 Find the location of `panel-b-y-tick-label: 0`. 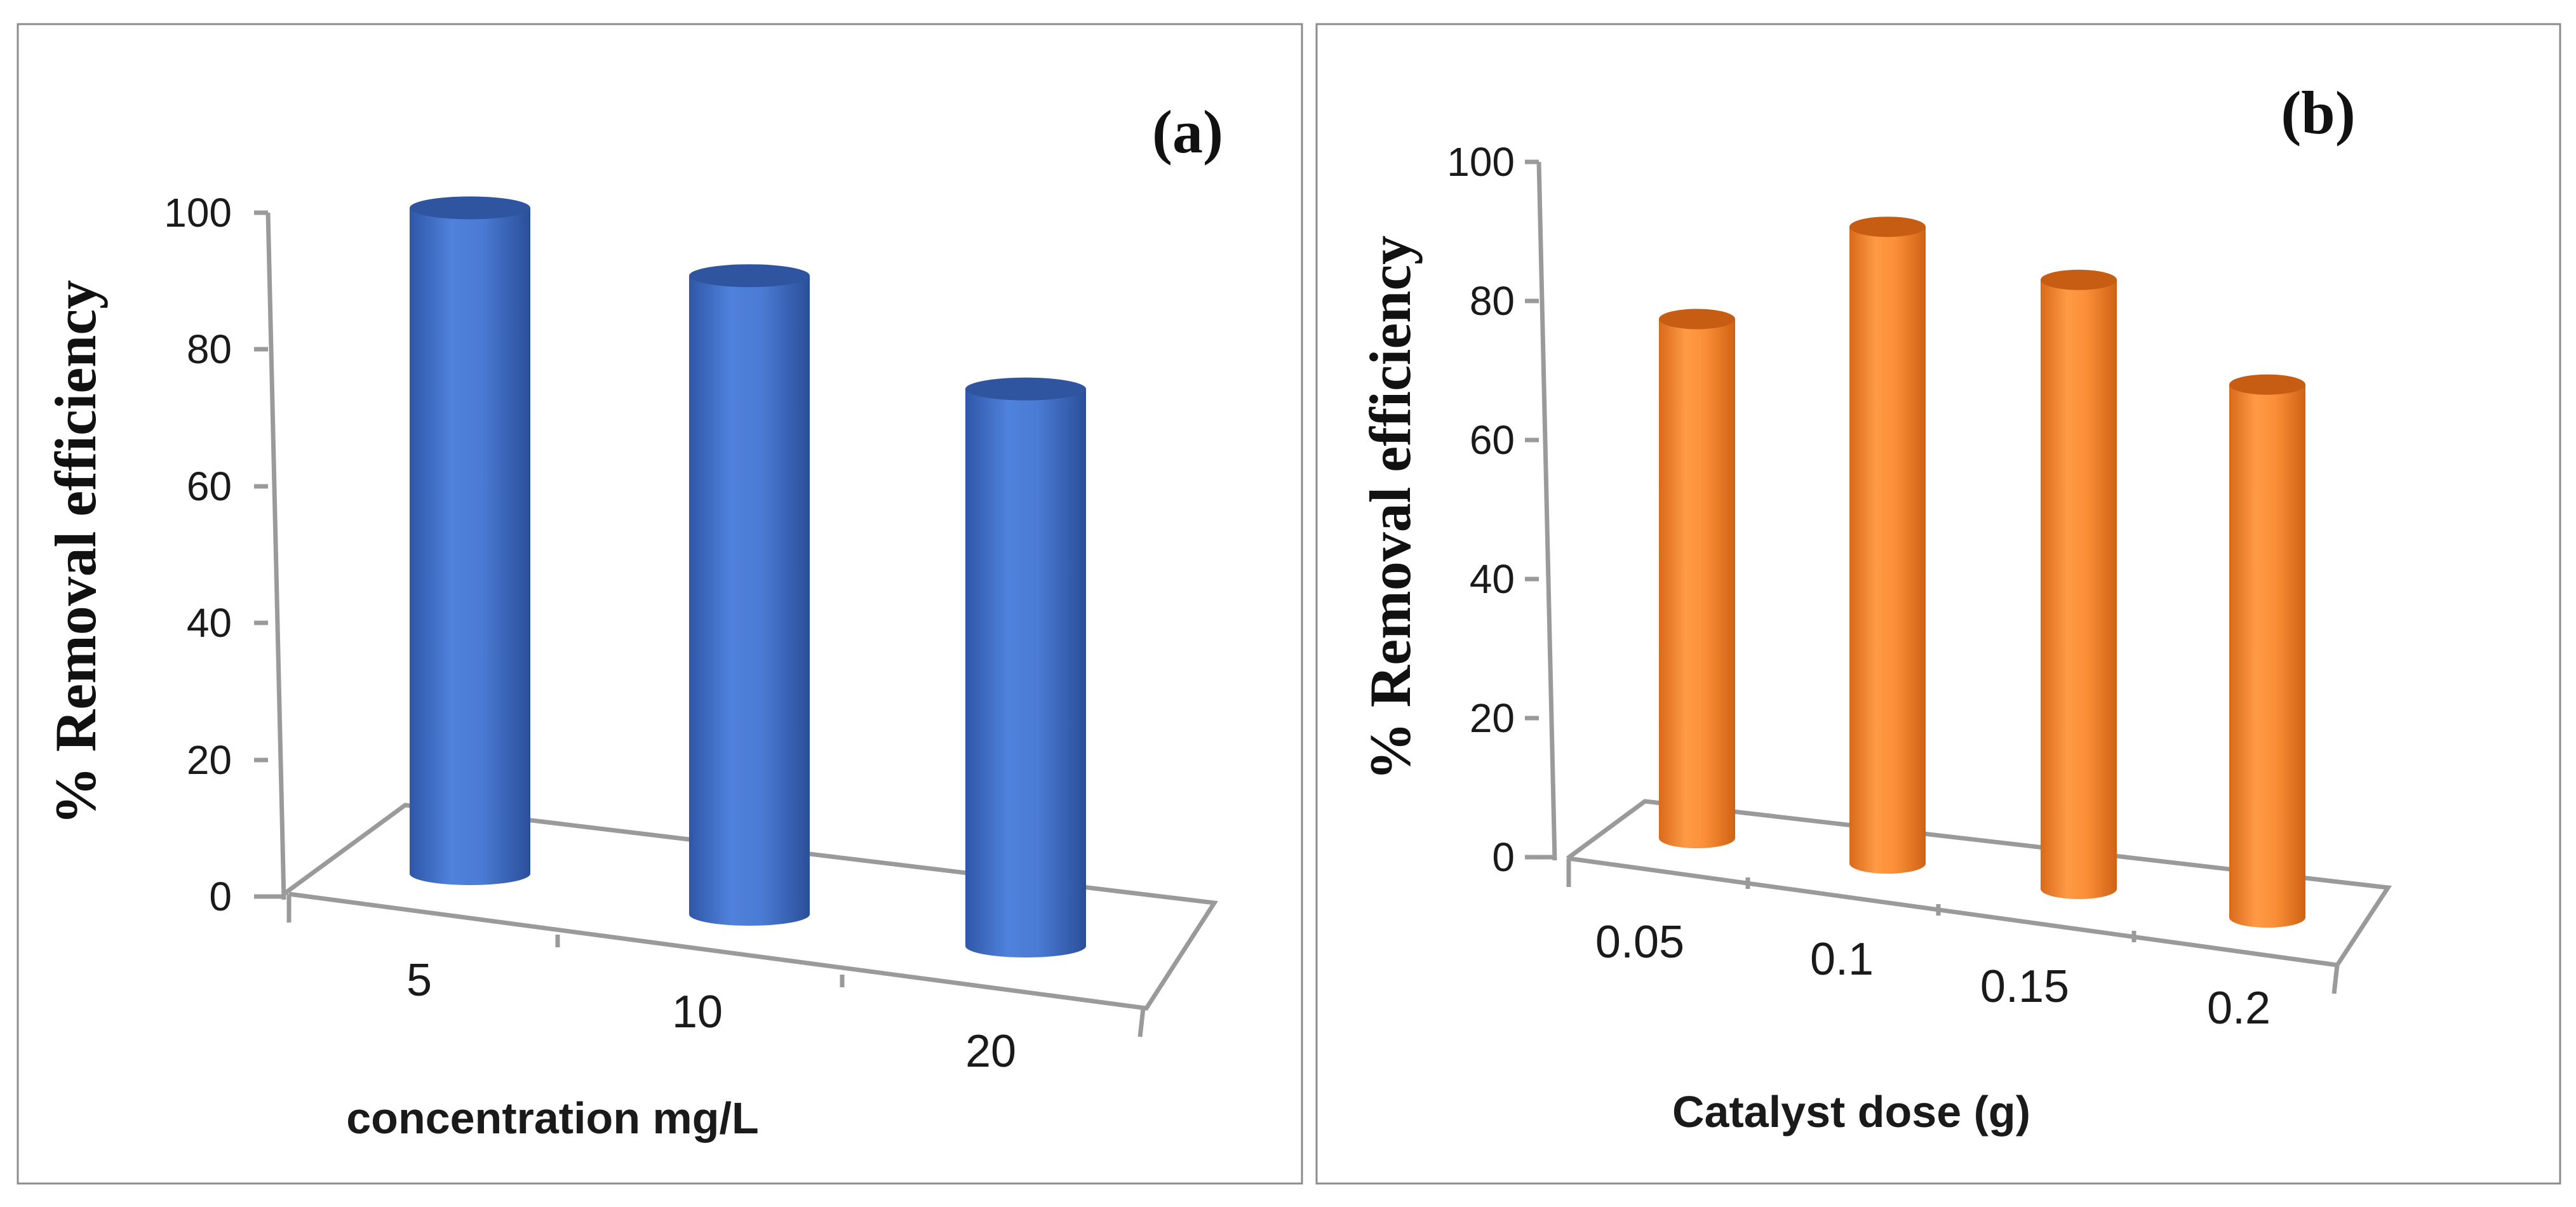

panel-b-y-tick-label: 0 is located at coordinates (1503, 857).